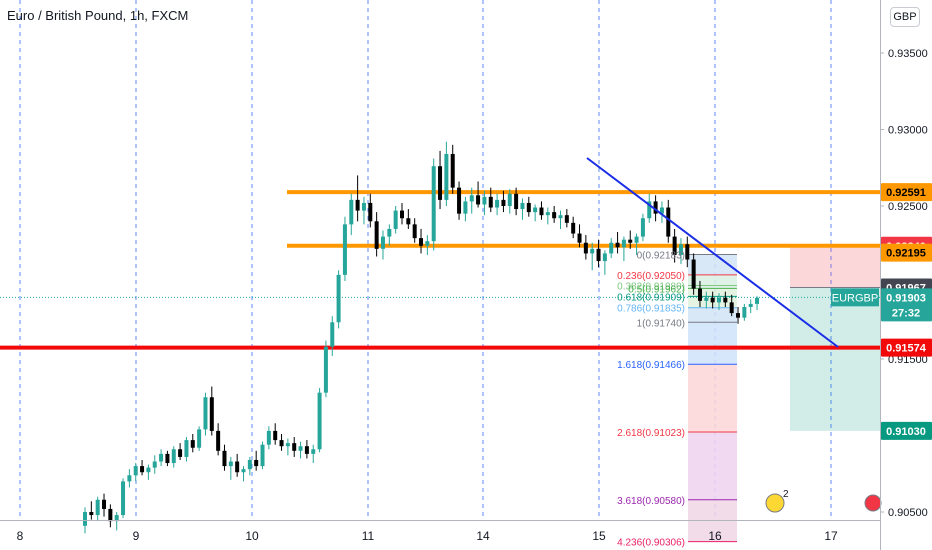 The image size is (932, 550). Describe the element at coordinates (786, 494) in the screenshot. I see `events-count: 2` at that location.